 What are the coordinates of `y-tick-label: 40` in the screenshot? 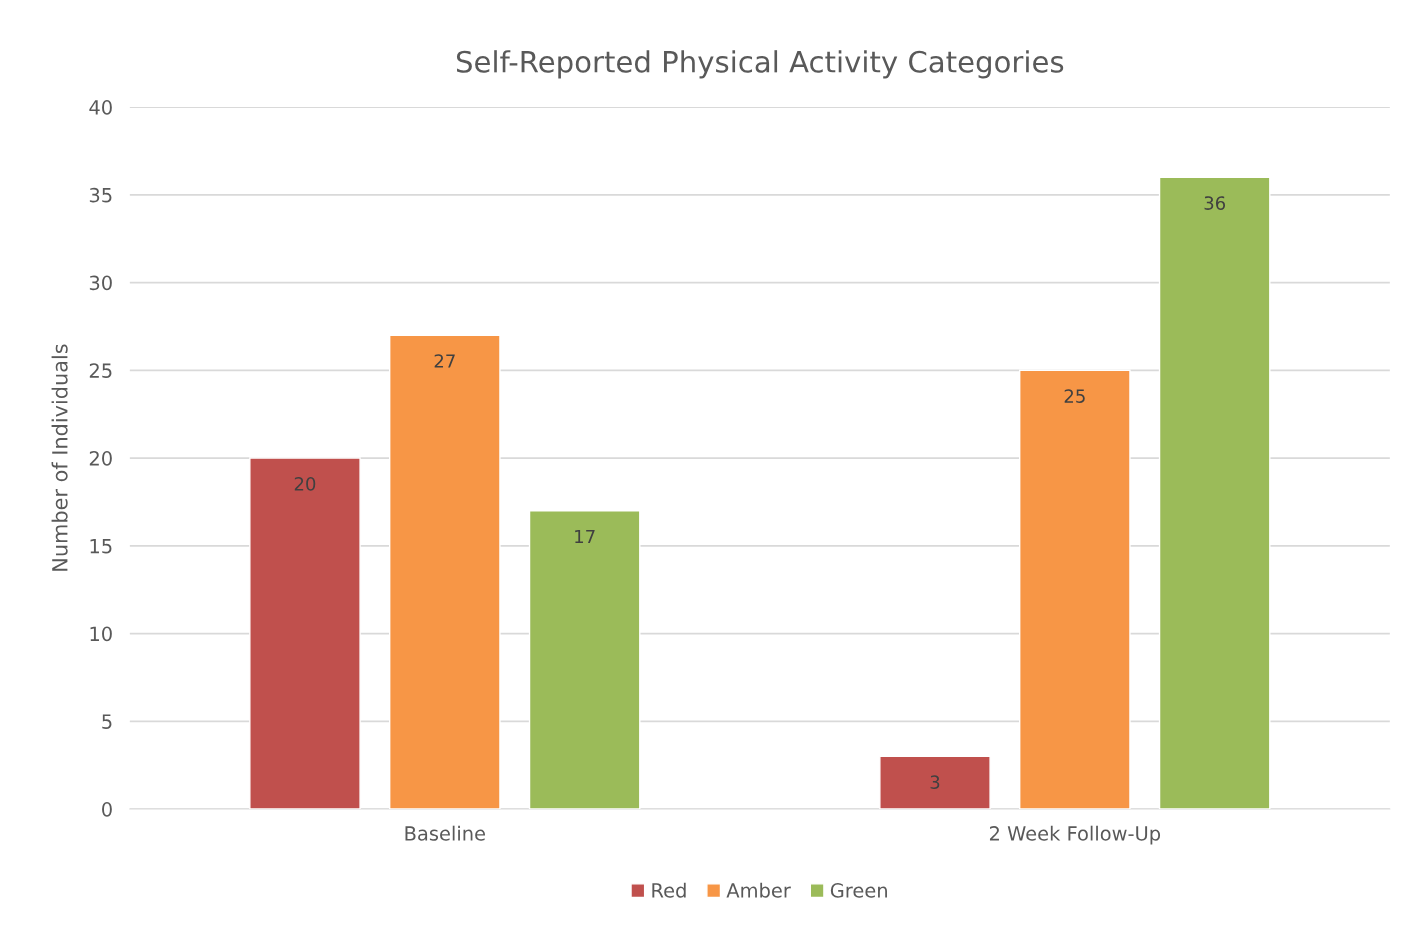 It's located at (100, 107).